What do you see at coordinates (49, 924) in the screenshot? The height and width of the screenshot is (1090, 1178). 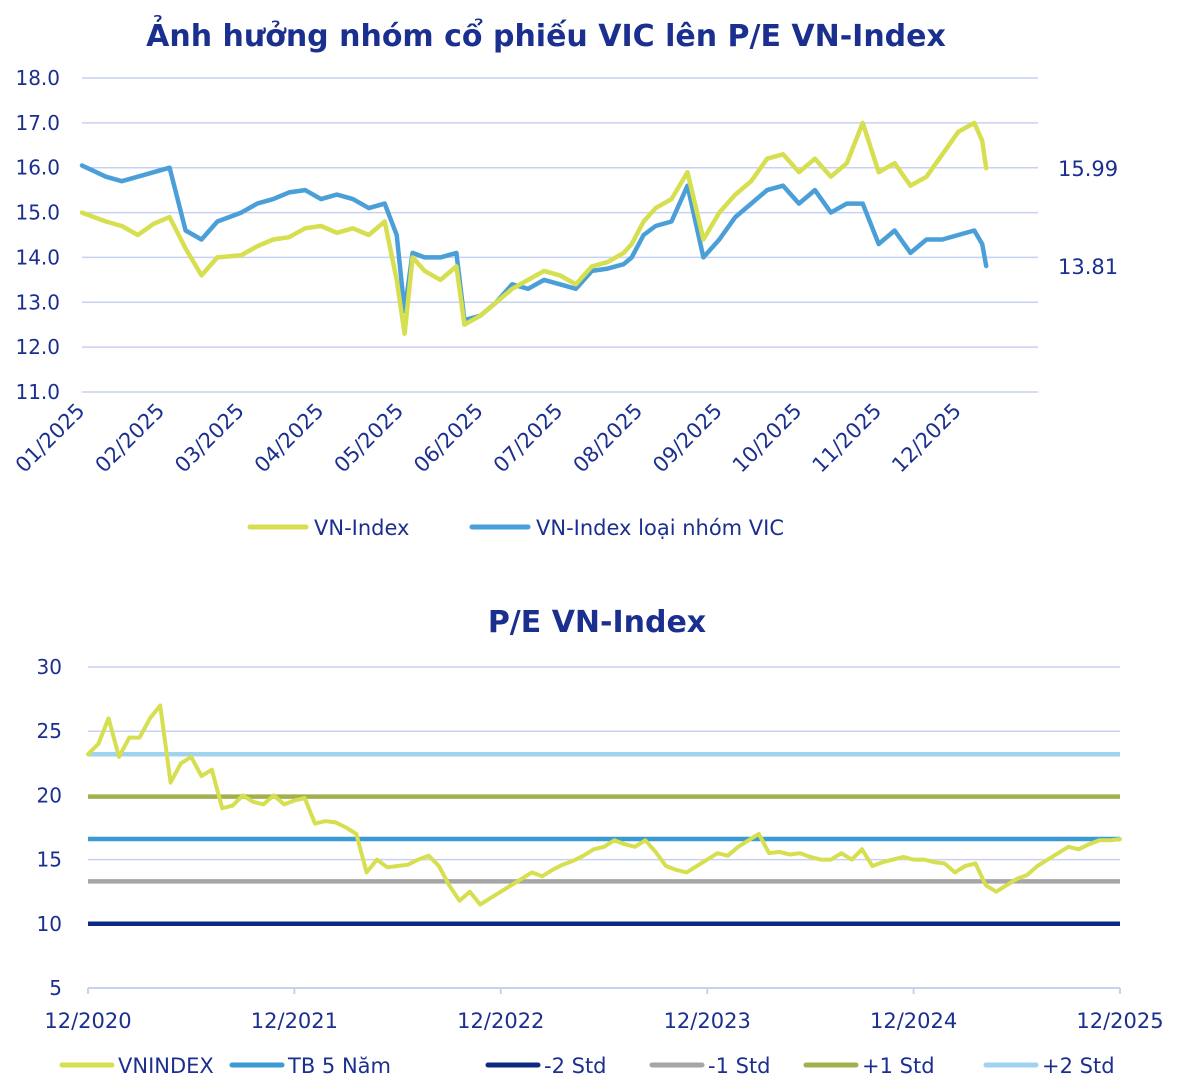 I see `chart2-y-tick-label: 10` at bounding box center [49, 924].